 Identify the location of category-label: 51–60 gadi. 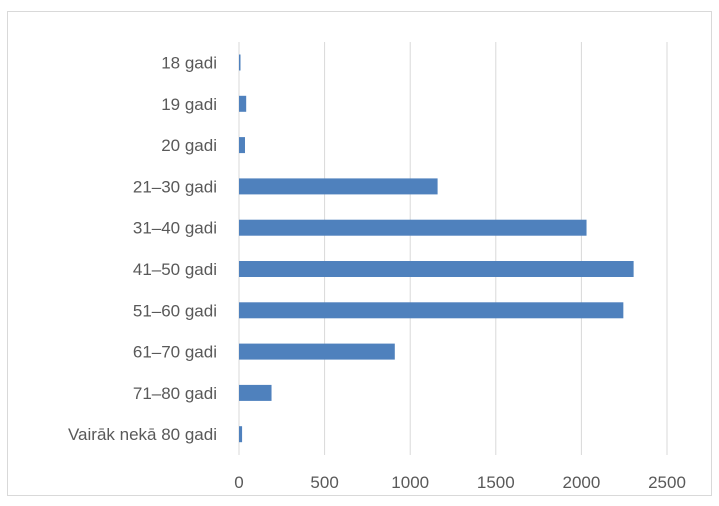
(175, 310).